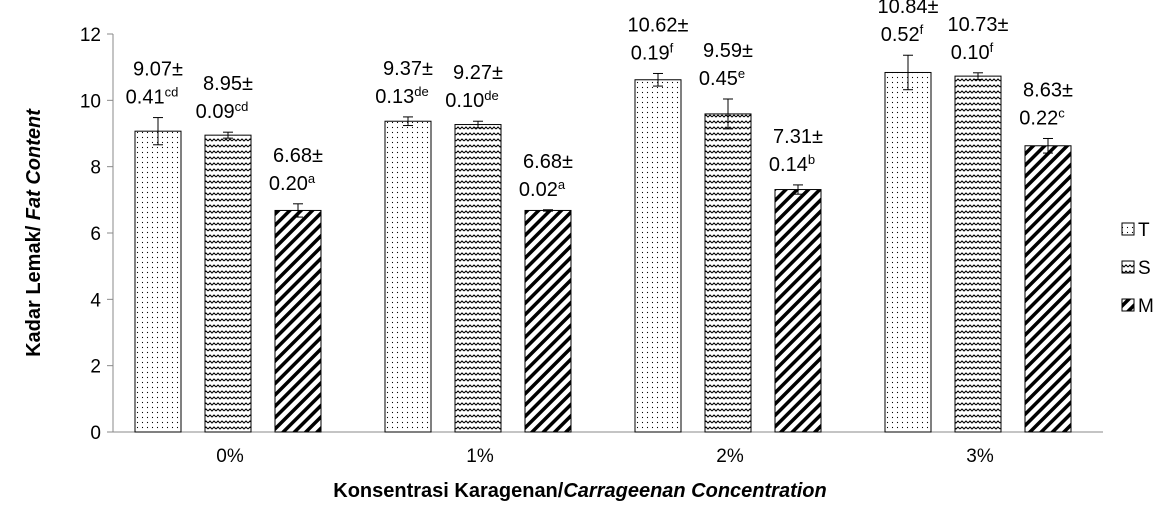 The width and height of the screenshot is (1162, 510). What do you see at coordinates (215, 112) in the screenshot?
I see `error-value: 0.09` at bounding box center [215, 112].